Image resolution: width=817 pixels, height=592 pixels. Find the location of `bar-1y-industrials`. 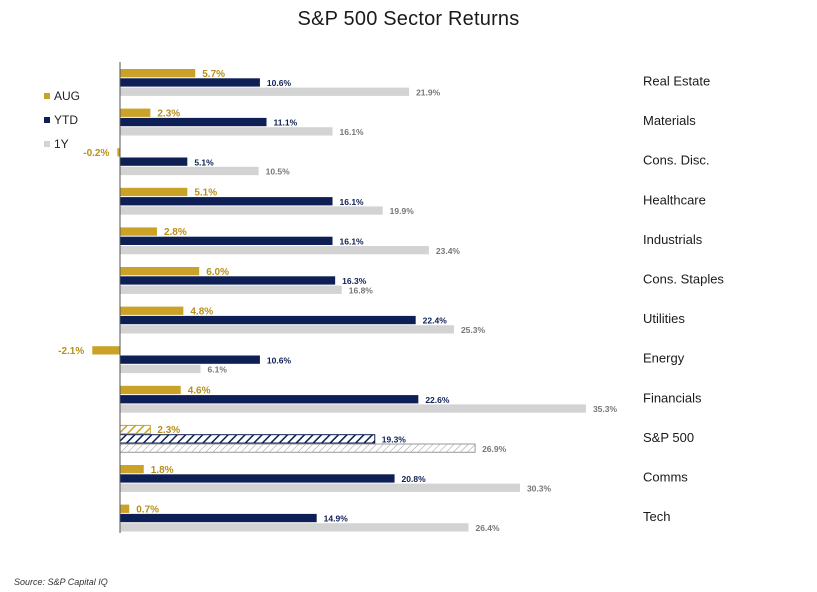

bar-1y-industrials is located at coordinates (274, 250).